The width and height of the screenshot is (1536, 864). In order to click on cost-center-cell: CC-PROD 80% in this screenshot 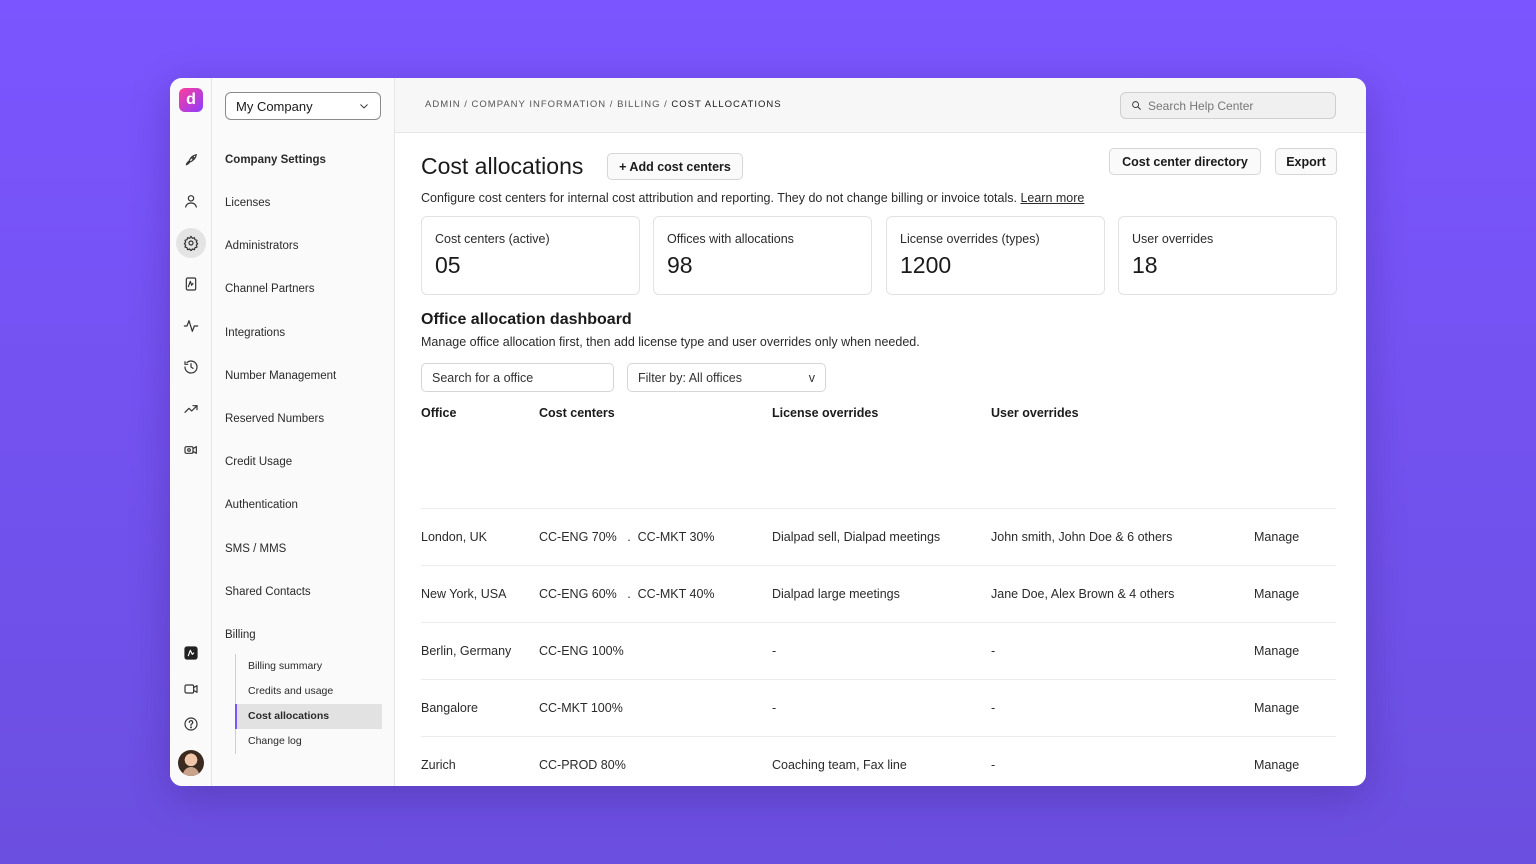, I will do `click(582, 765)`.